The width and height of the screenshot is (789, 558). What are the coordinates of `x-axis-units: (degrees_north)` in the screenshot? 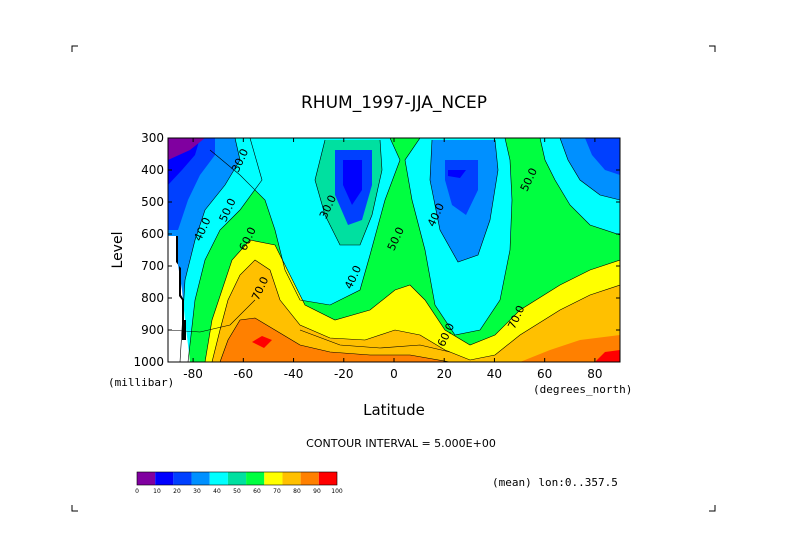 It's located at (582, 389).